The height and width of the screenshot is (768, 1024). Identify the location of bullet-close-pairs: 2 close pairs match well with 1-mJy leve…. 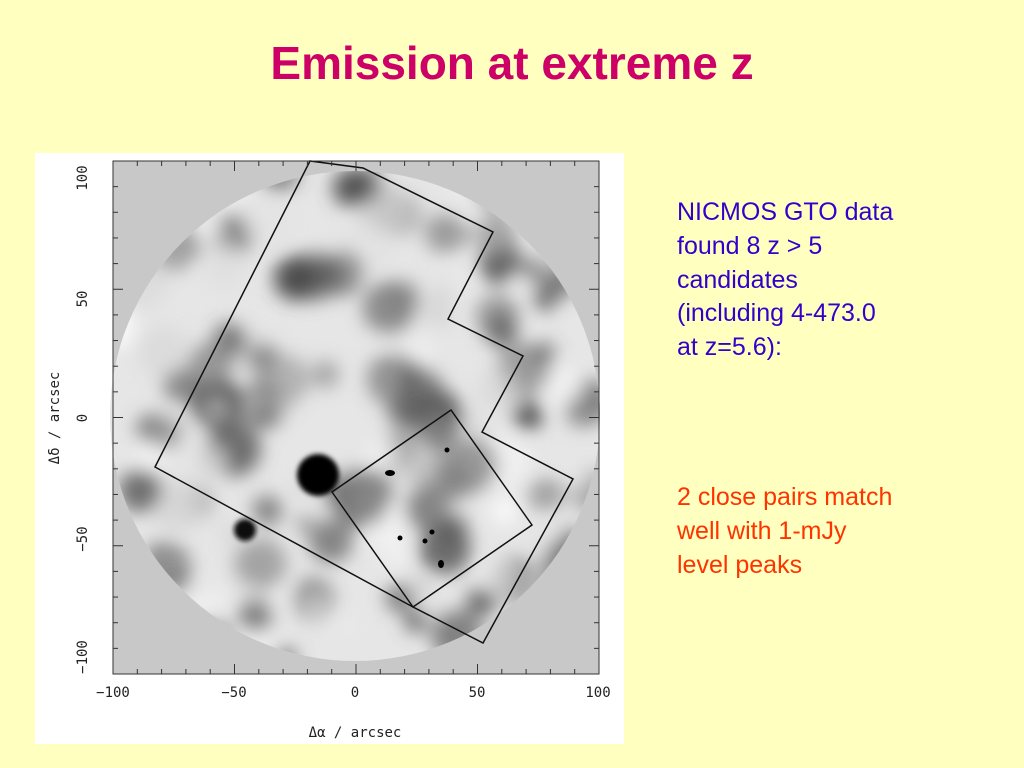
(837, 531).